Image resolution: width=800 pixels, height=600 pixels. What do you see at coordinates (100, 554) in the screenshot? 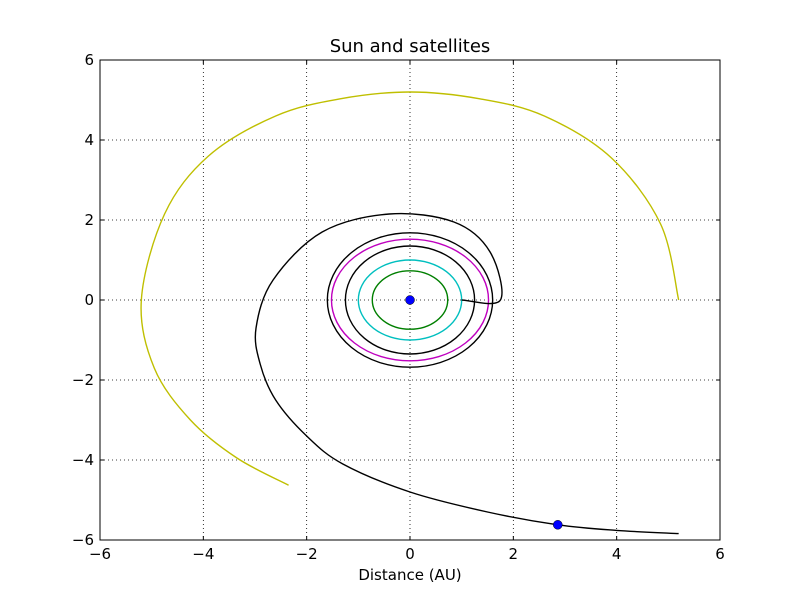
I see `x-tick-label: −6` at bounding box center [100, 554].